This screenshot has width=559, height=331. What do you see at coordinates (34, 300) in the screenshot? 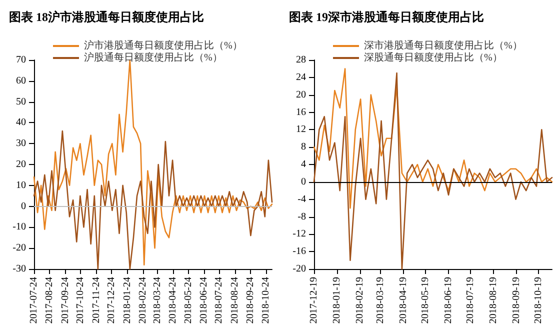
I see `x-tick-label: 2017-07-24` at bounding box center [34, 300].